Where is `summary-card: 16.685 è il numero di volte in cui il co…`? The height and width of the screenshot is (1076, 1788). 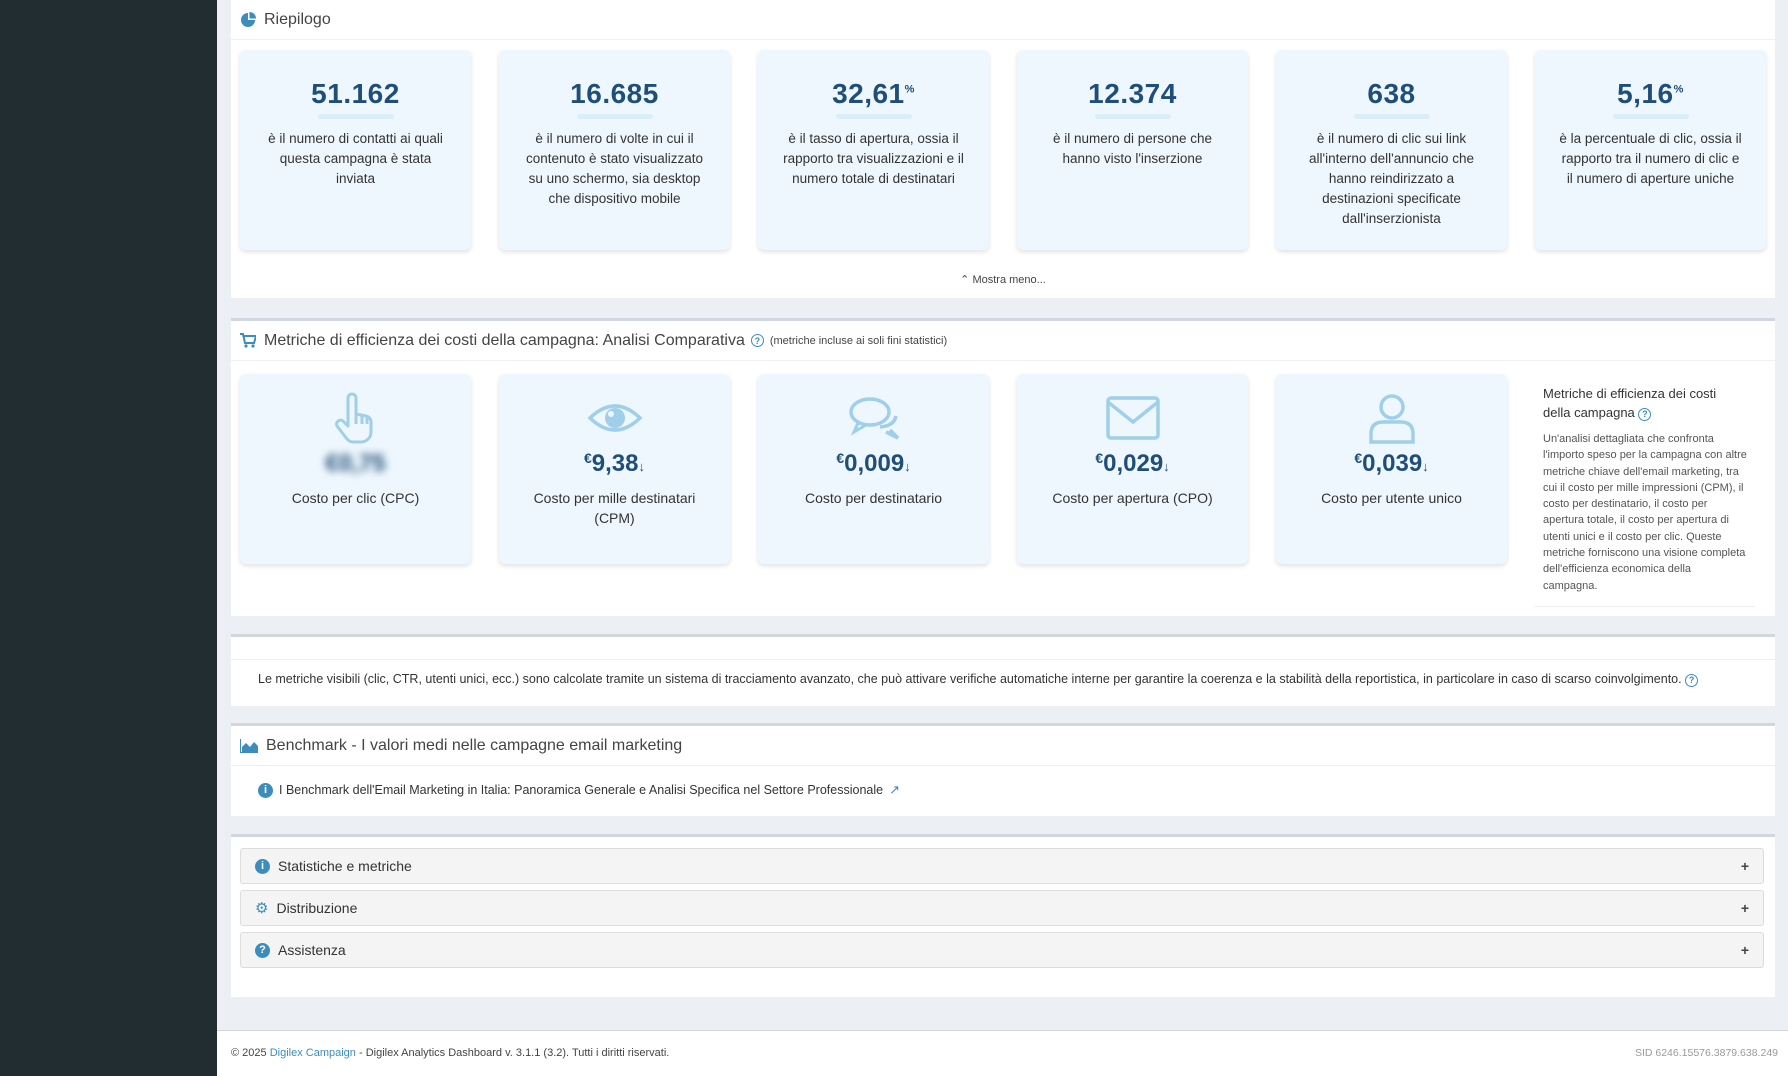 summary-card: 16.685 è il numero di volte in cui il co… is located at coordinates (614, 150).